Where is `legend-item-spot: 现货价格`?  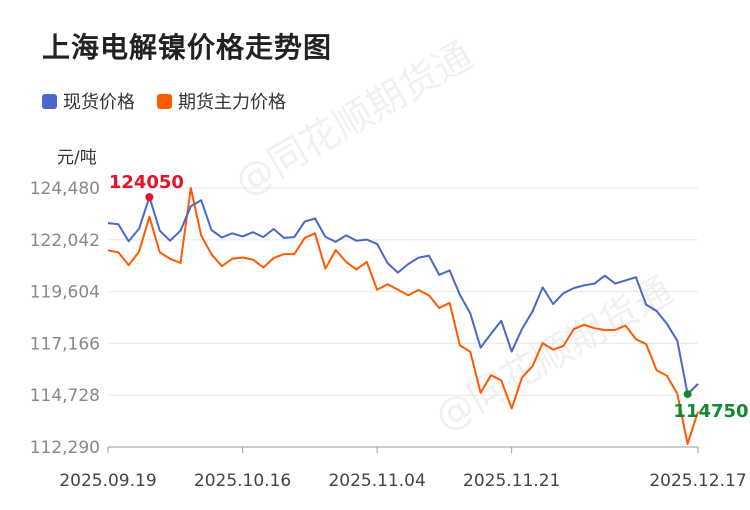
legend-item-spot: 现货价格 is located at coordinates (88, 101).